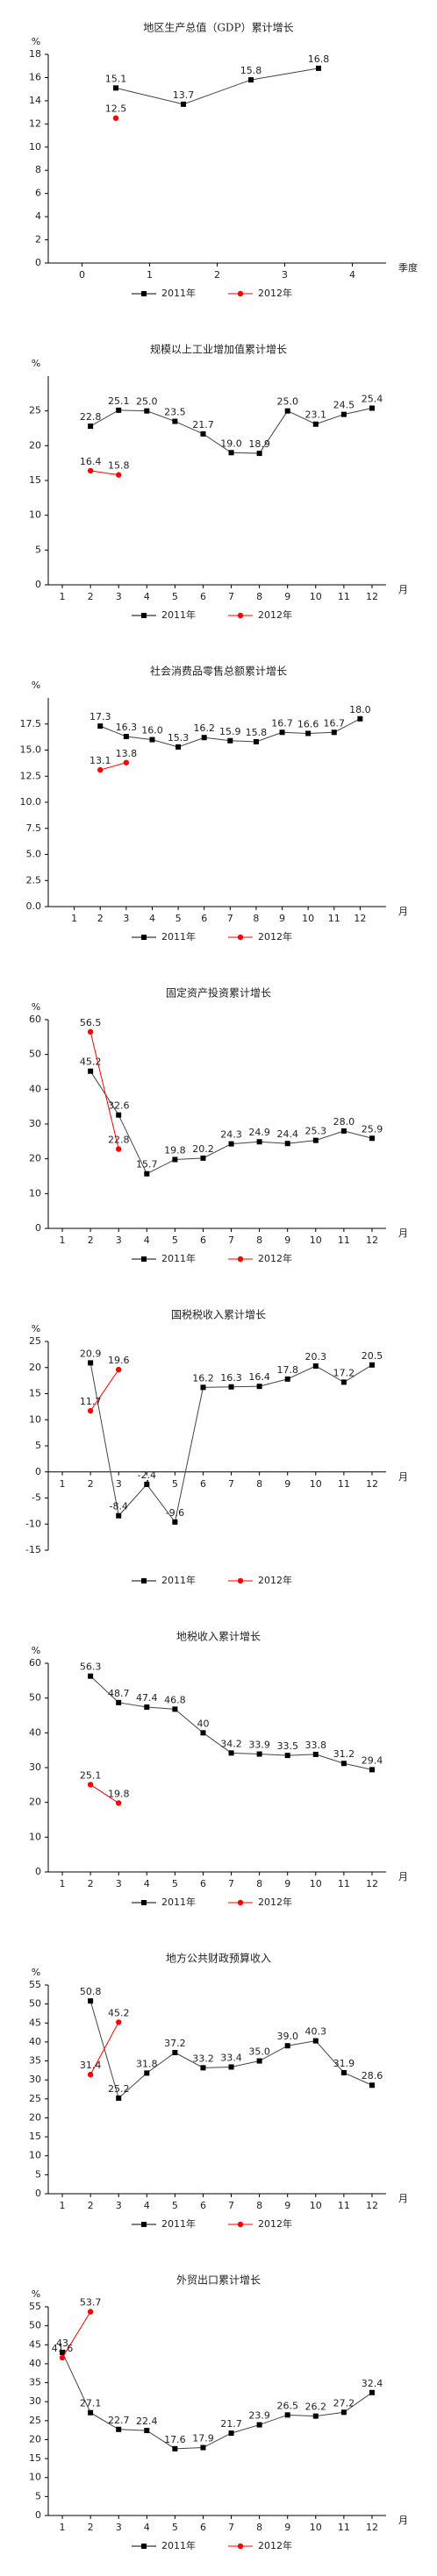 The height and width of the screenshot is (2576, 437). I want to click on data-label: 33.2, so click(203, 2058).